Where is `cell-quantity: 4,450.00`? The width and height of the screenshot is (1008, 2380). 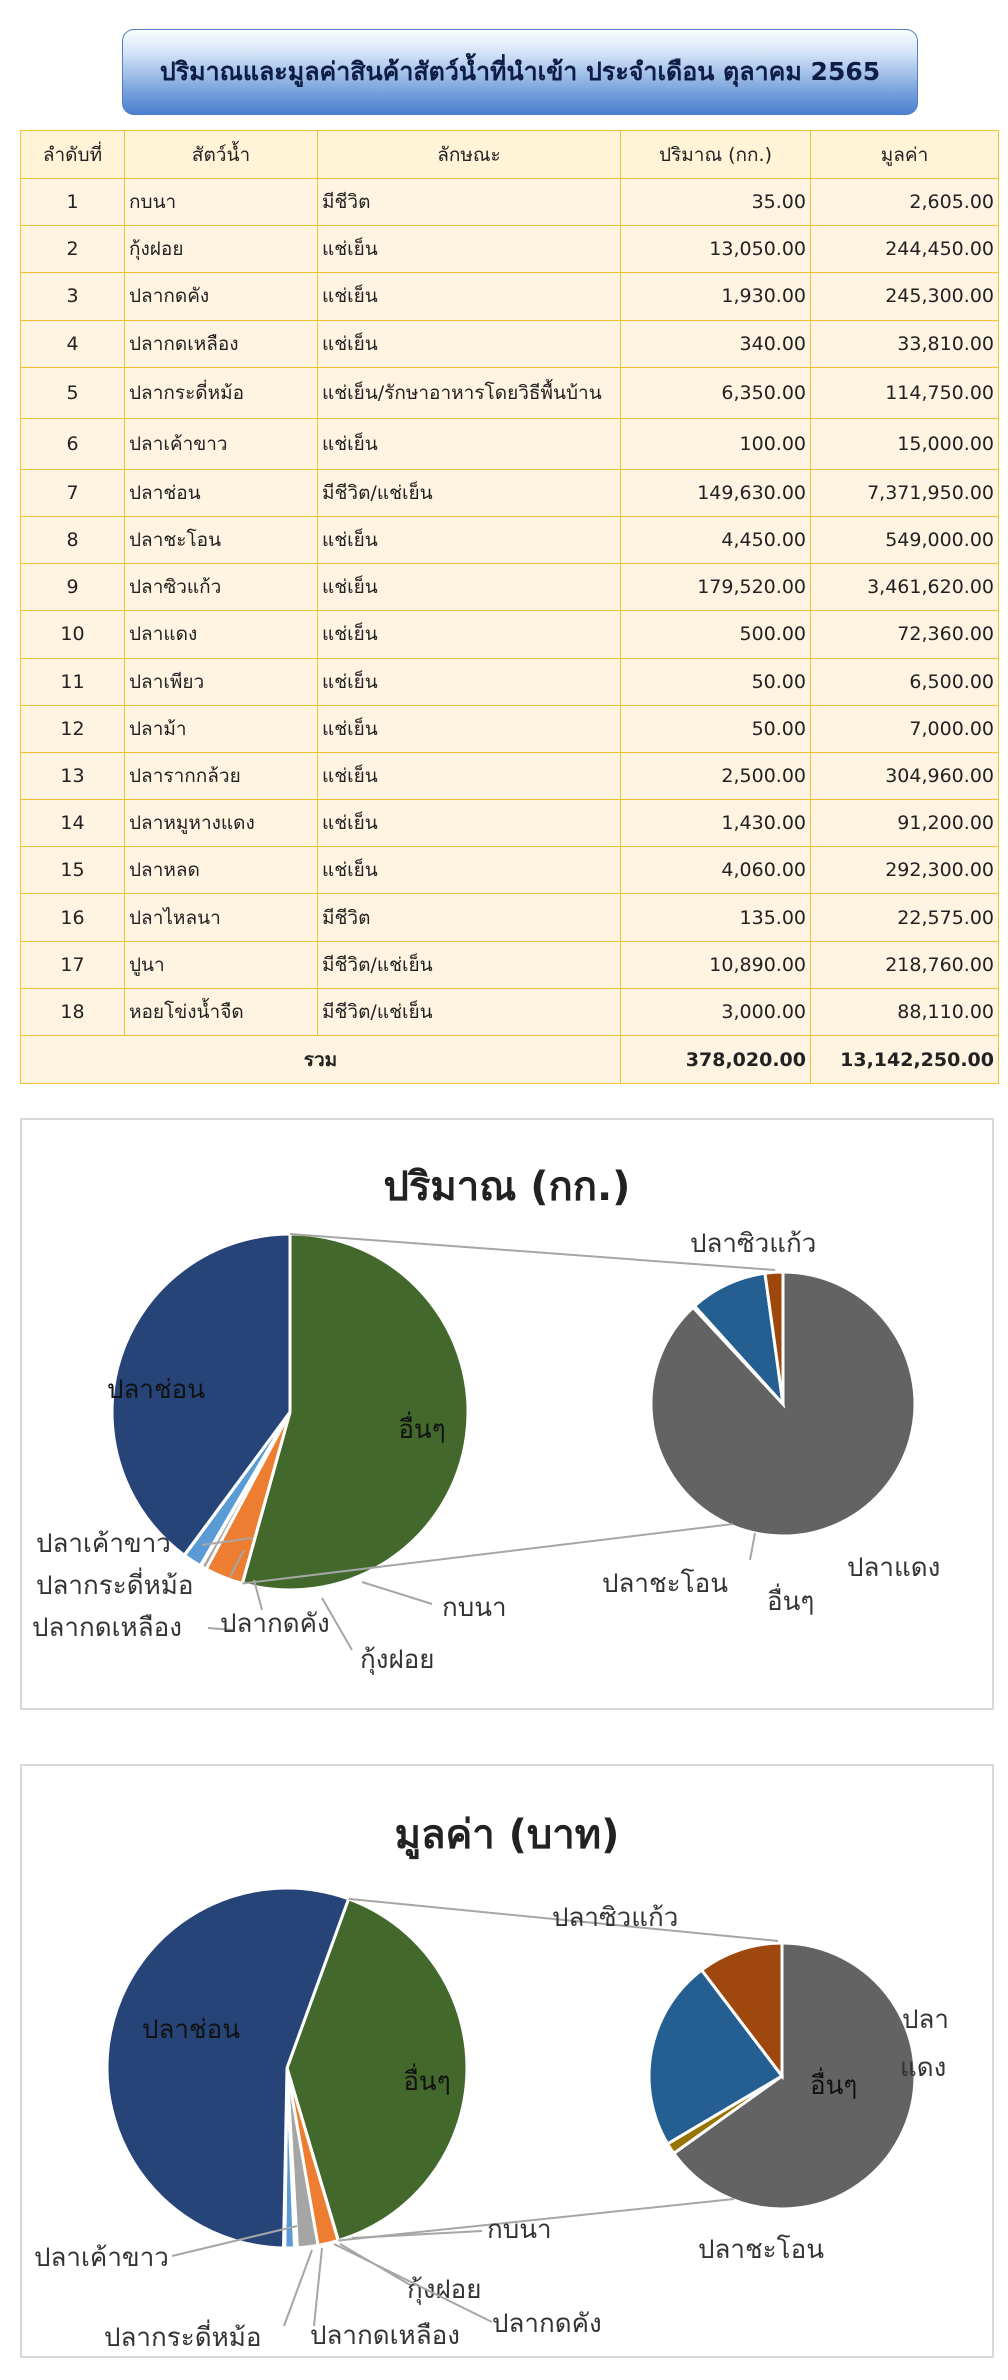
cell-quantity: 4,450.00 is located at coordinates (715, 540).